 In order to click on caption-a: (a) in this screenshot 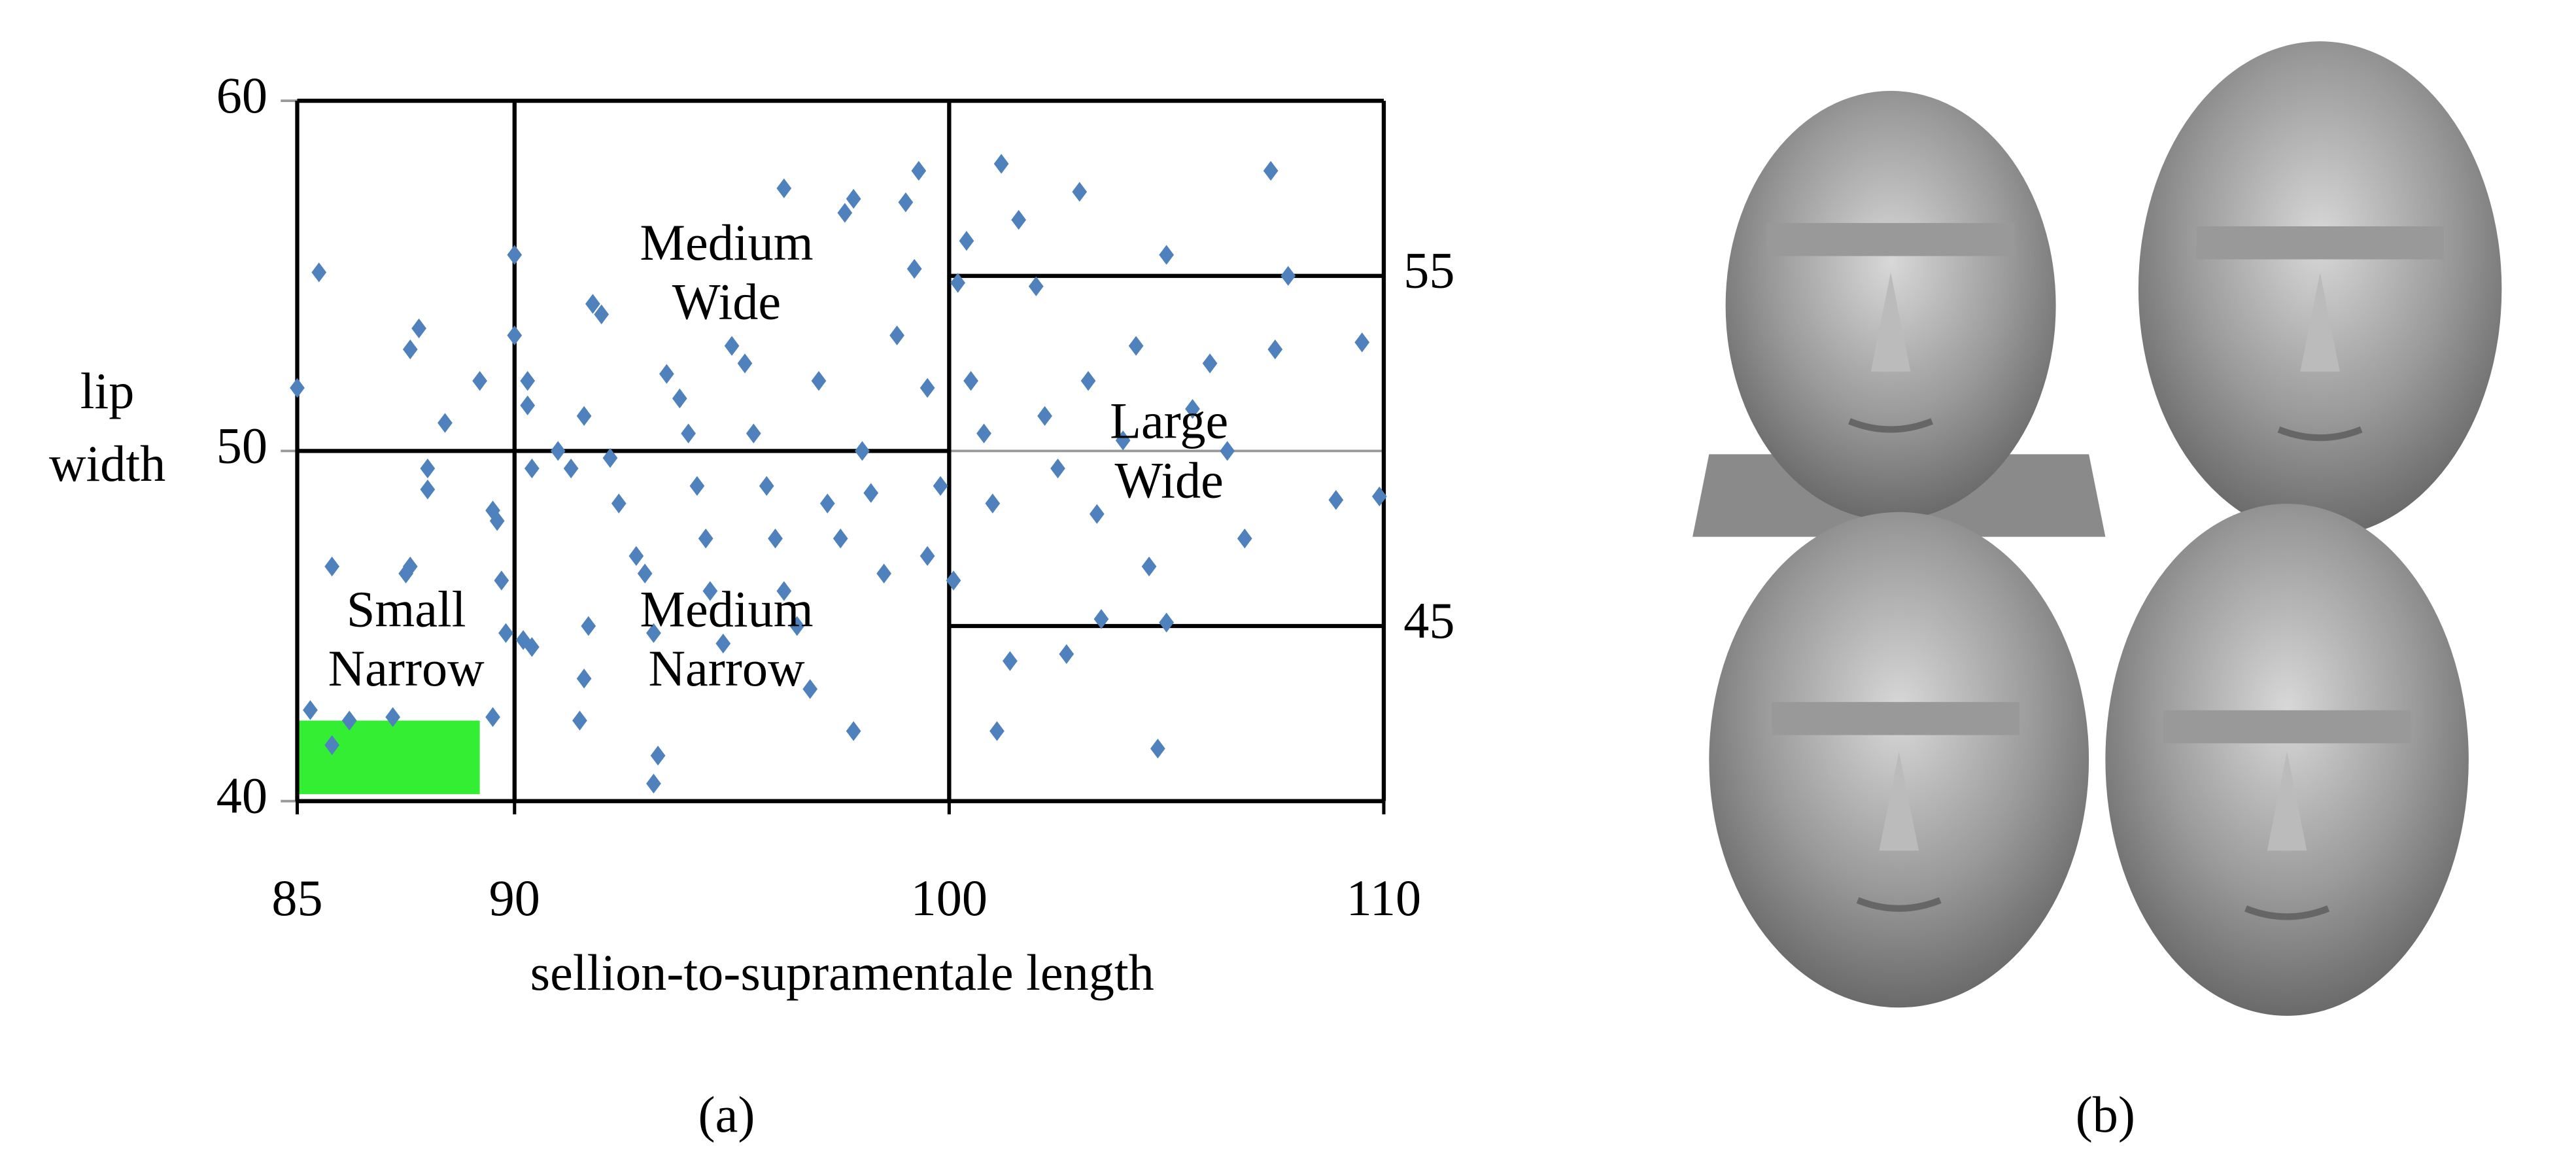, I will do `click(727, 1114)`.